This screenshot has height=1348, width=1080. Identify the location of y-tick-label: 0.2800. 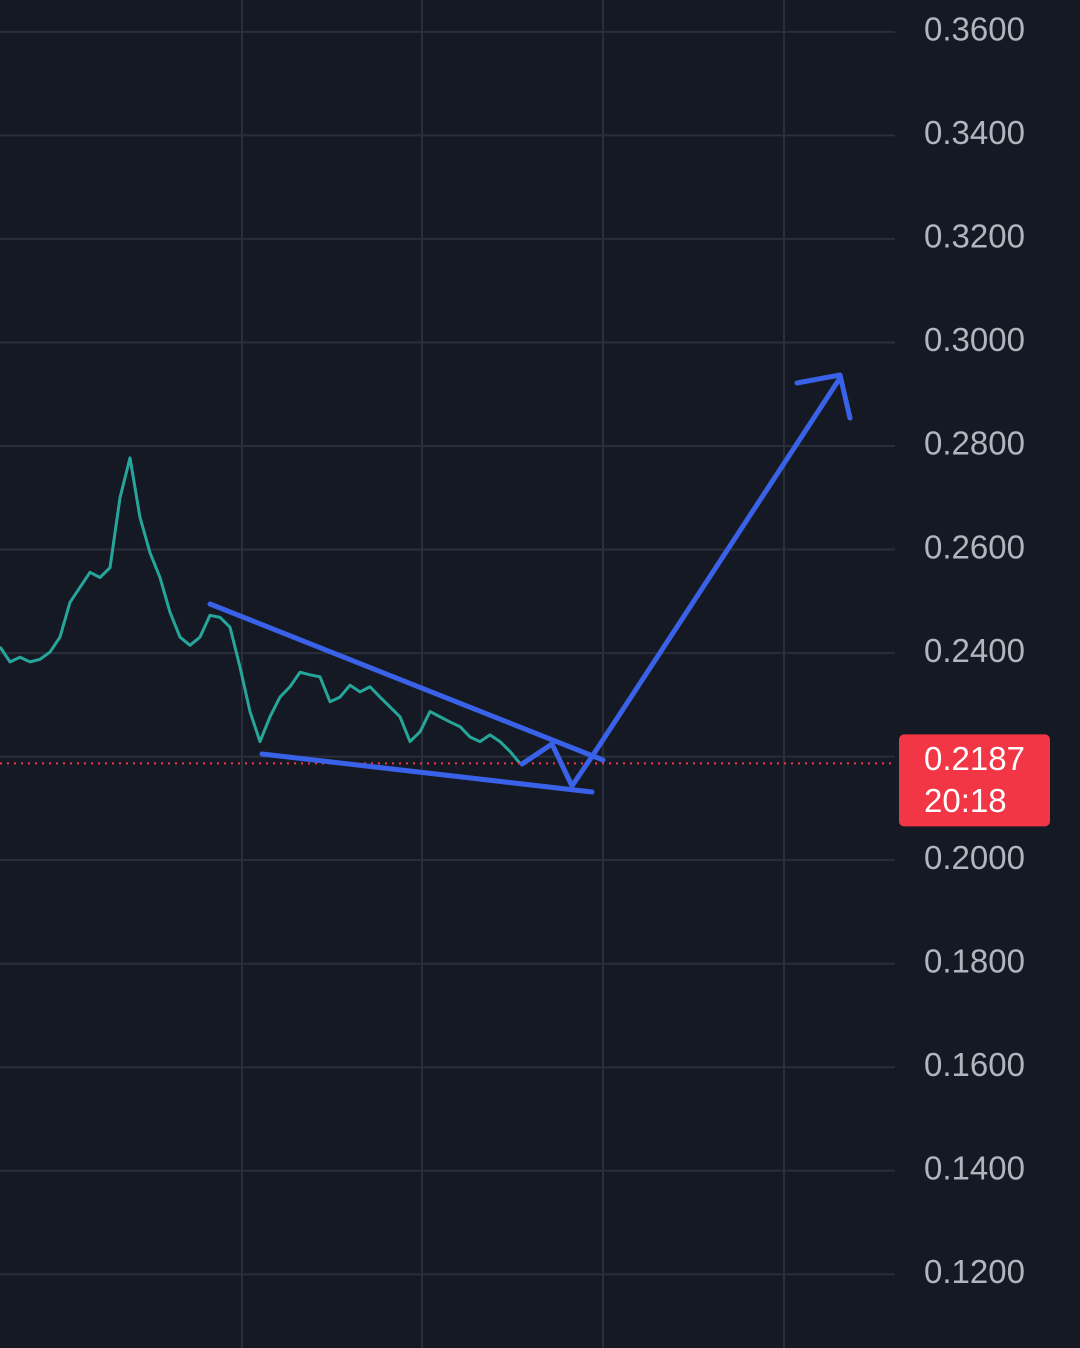
(974, 443).